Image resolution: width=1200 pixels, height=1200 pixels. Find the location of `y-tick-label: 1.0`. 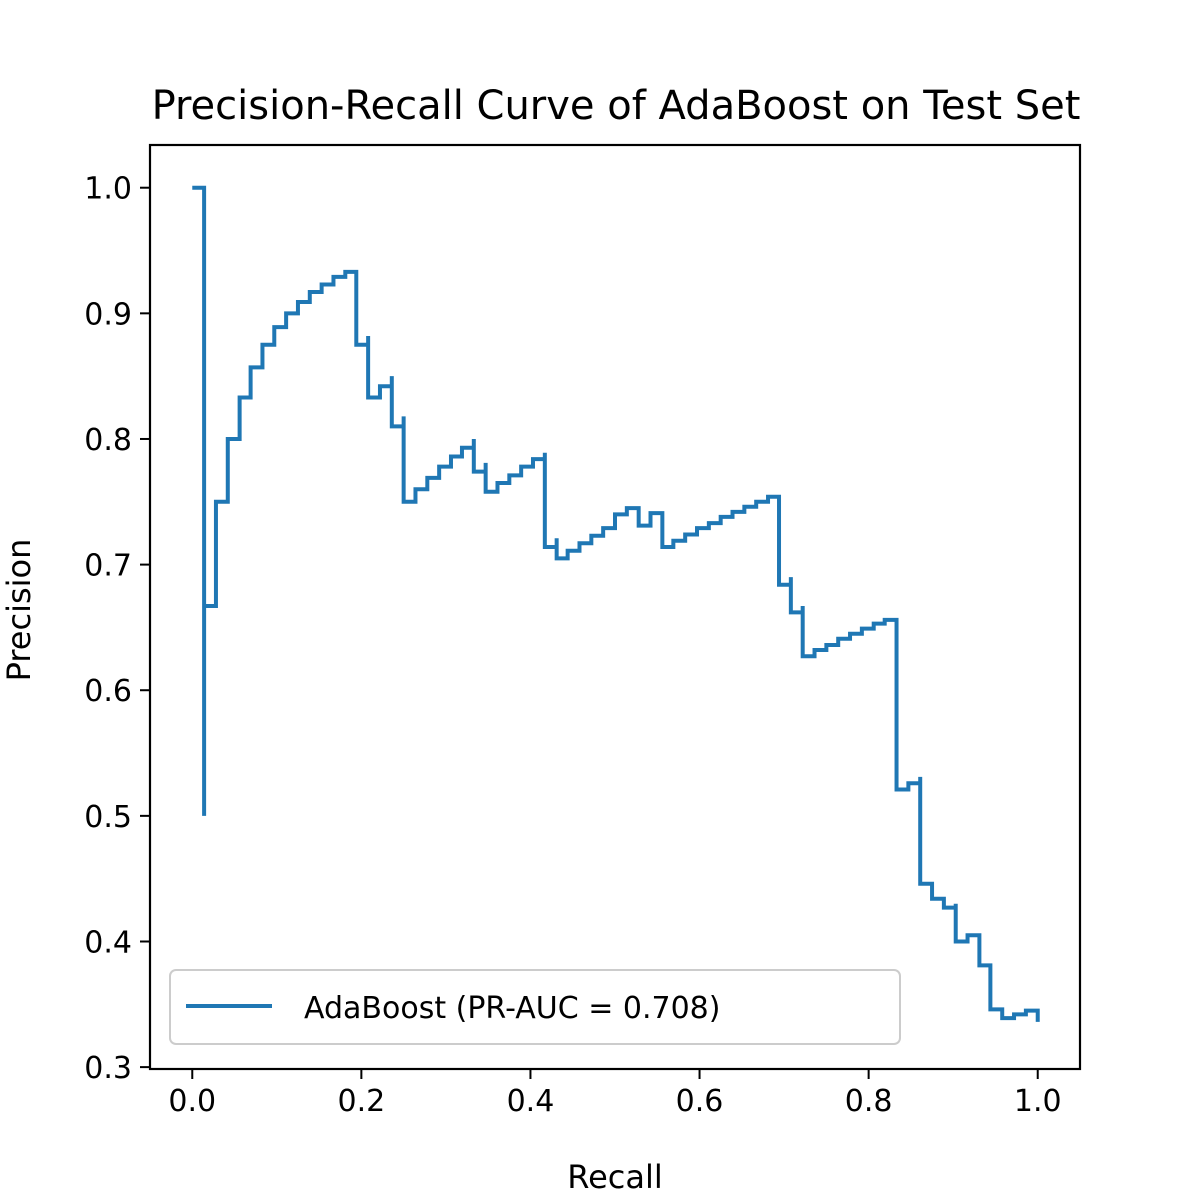

y-tick-label: 1.0 is located at coordinates (108, 189).